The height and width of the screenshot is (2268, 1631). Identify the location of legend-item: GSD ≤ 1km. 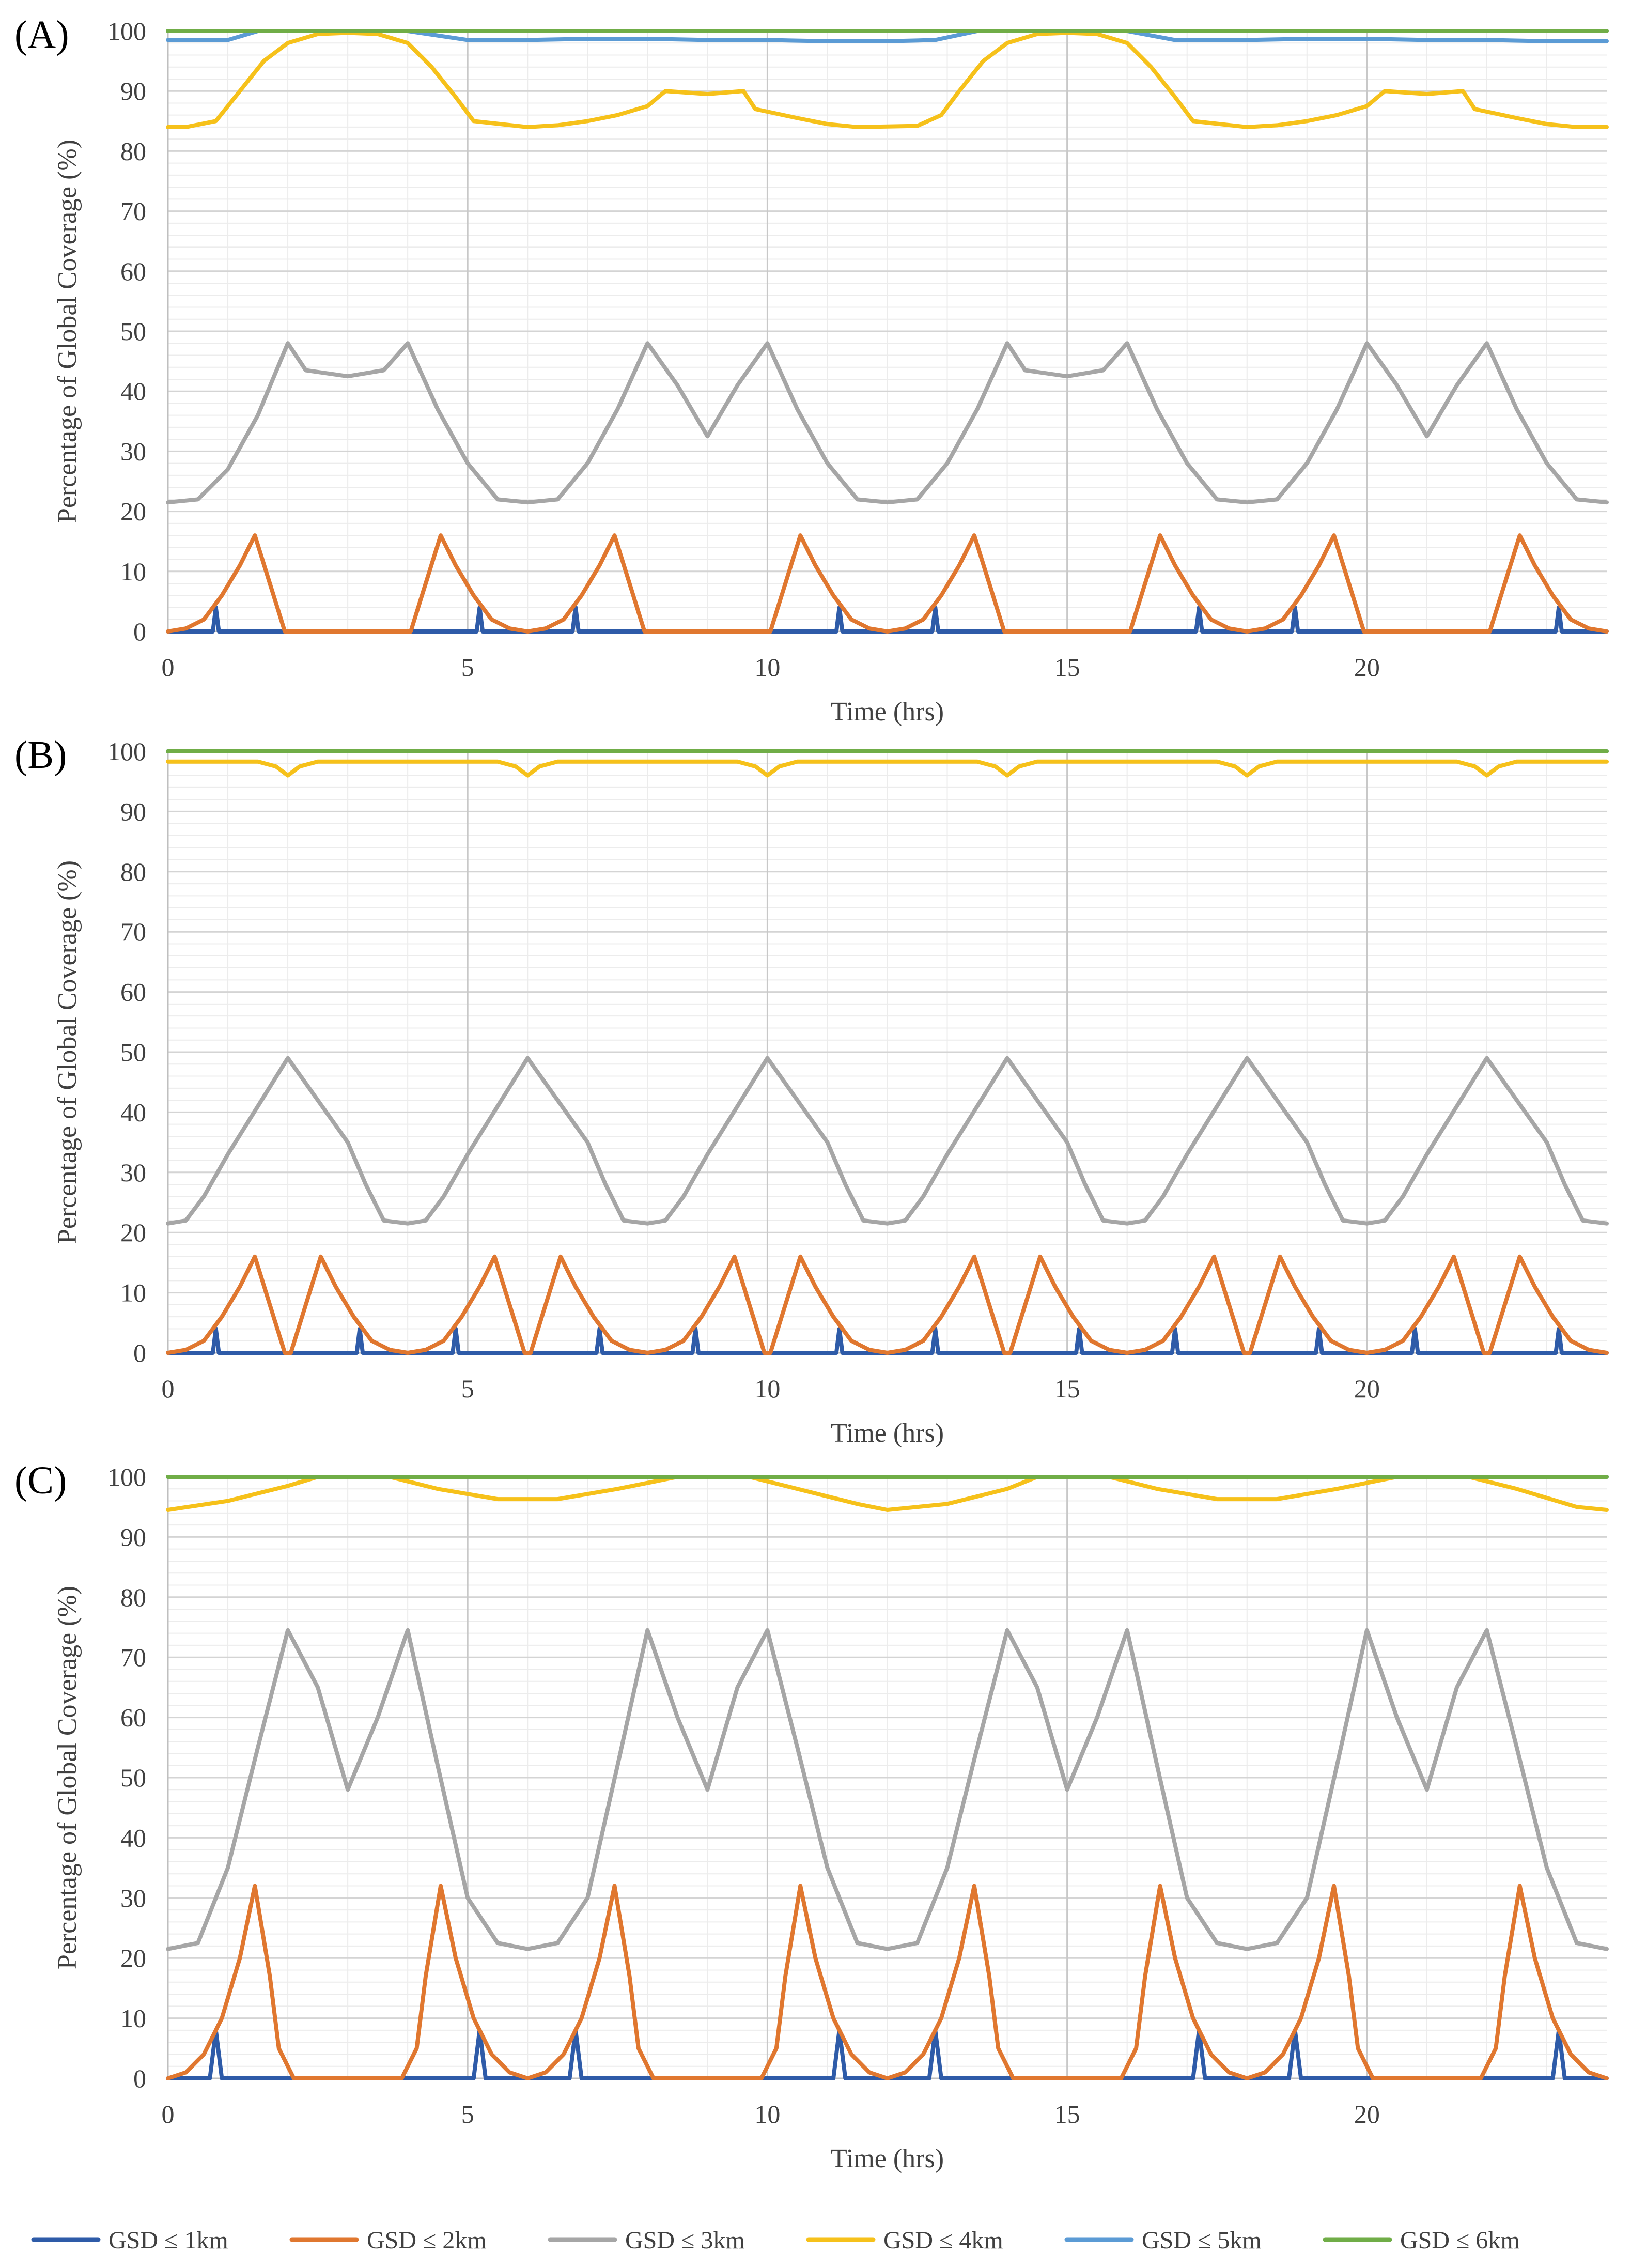
(129, 2240).